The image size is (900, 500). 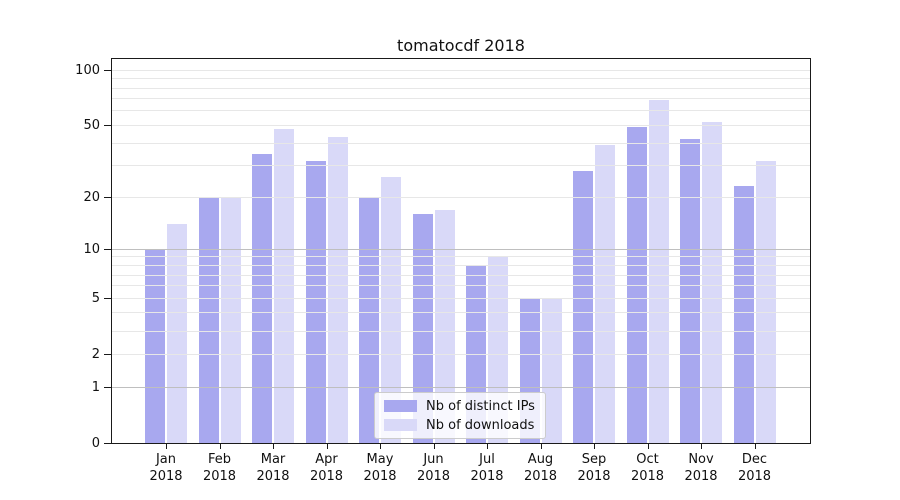 What do you see at coordinates (433, 468) in the screenshot?
I see `x-axis-tick-label: Jun 2018` at bounding box center [433, 468].